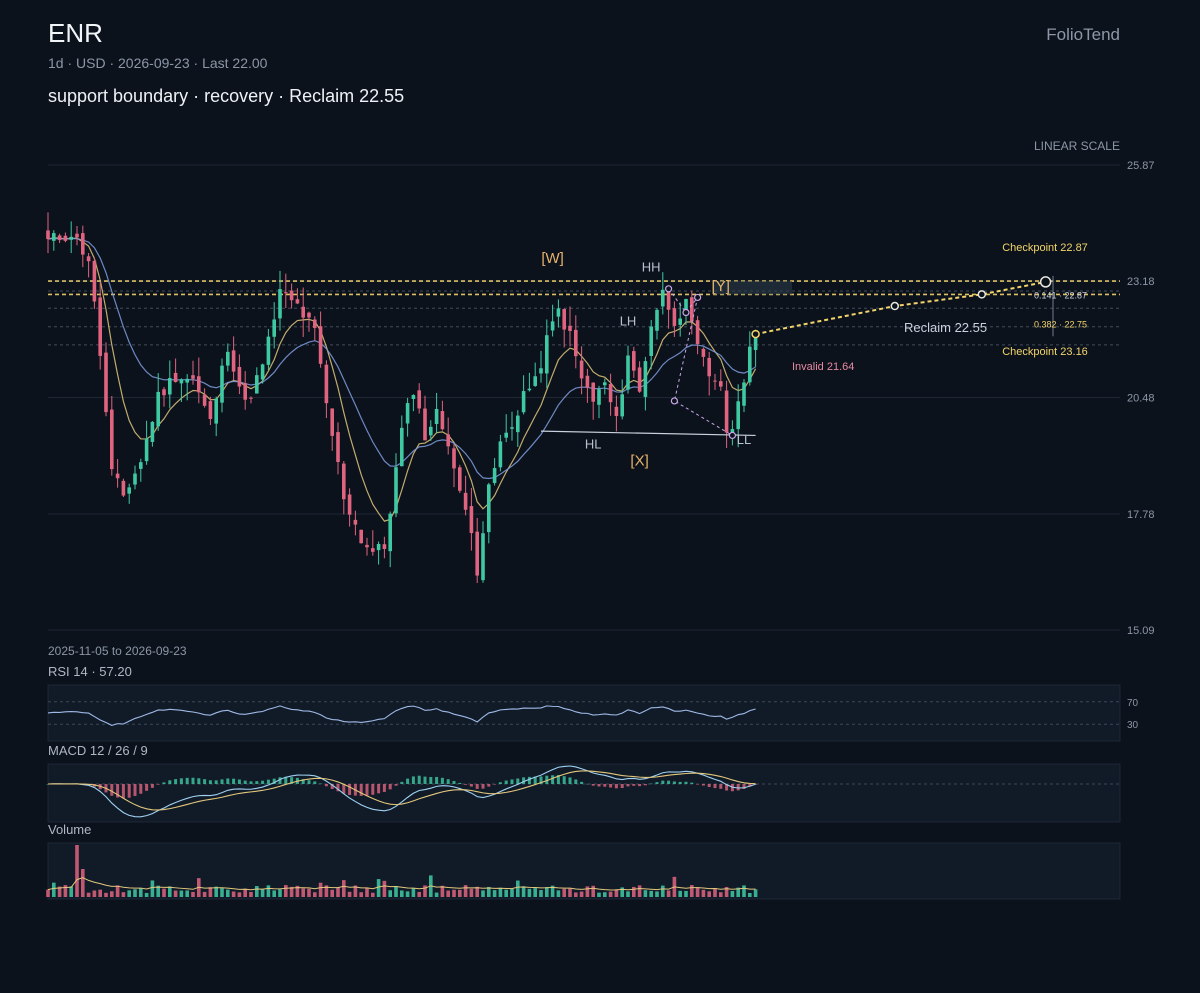  I want to click on wave-label: [W], so click(552, 258).